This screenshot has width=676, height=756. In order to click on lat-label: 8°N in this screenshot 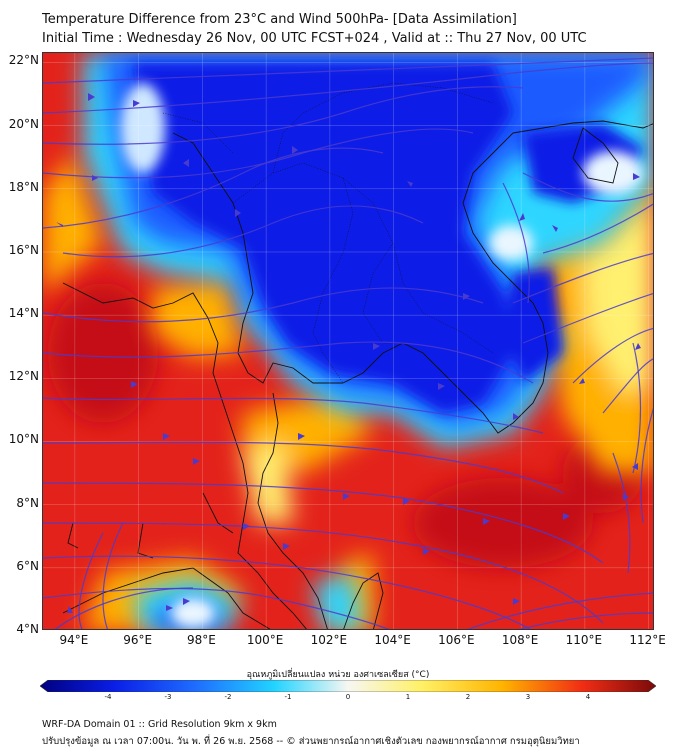, I will do `click(27, 502)`.